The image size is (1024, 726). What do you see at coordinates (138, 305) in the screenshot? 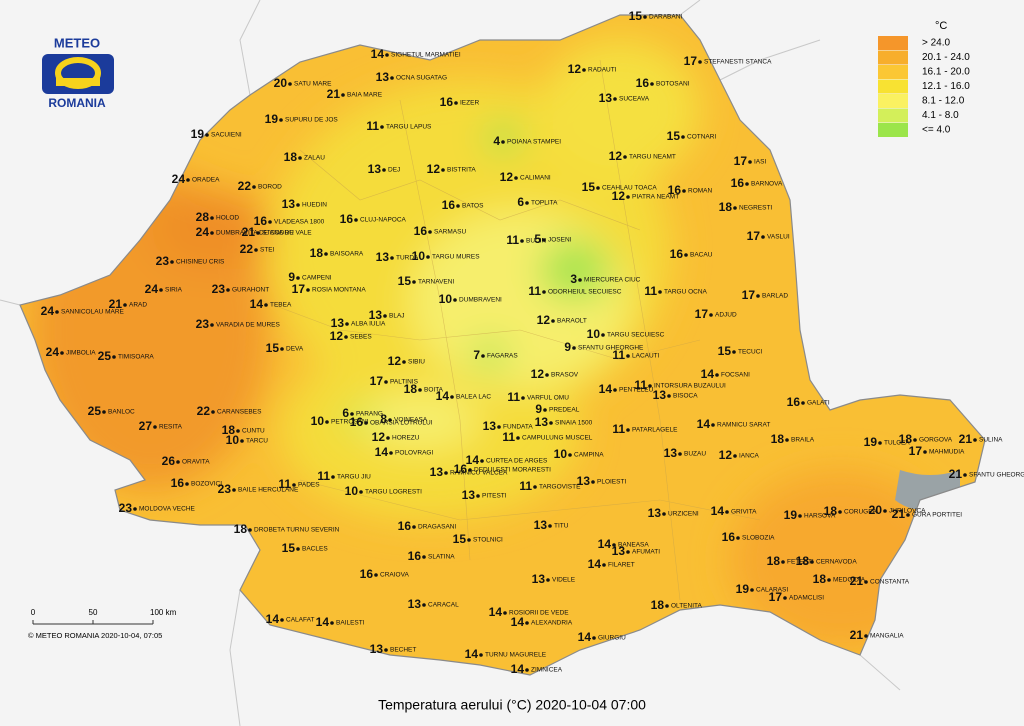
I see `station-name: ARAD` at bounding box center [138, 305].